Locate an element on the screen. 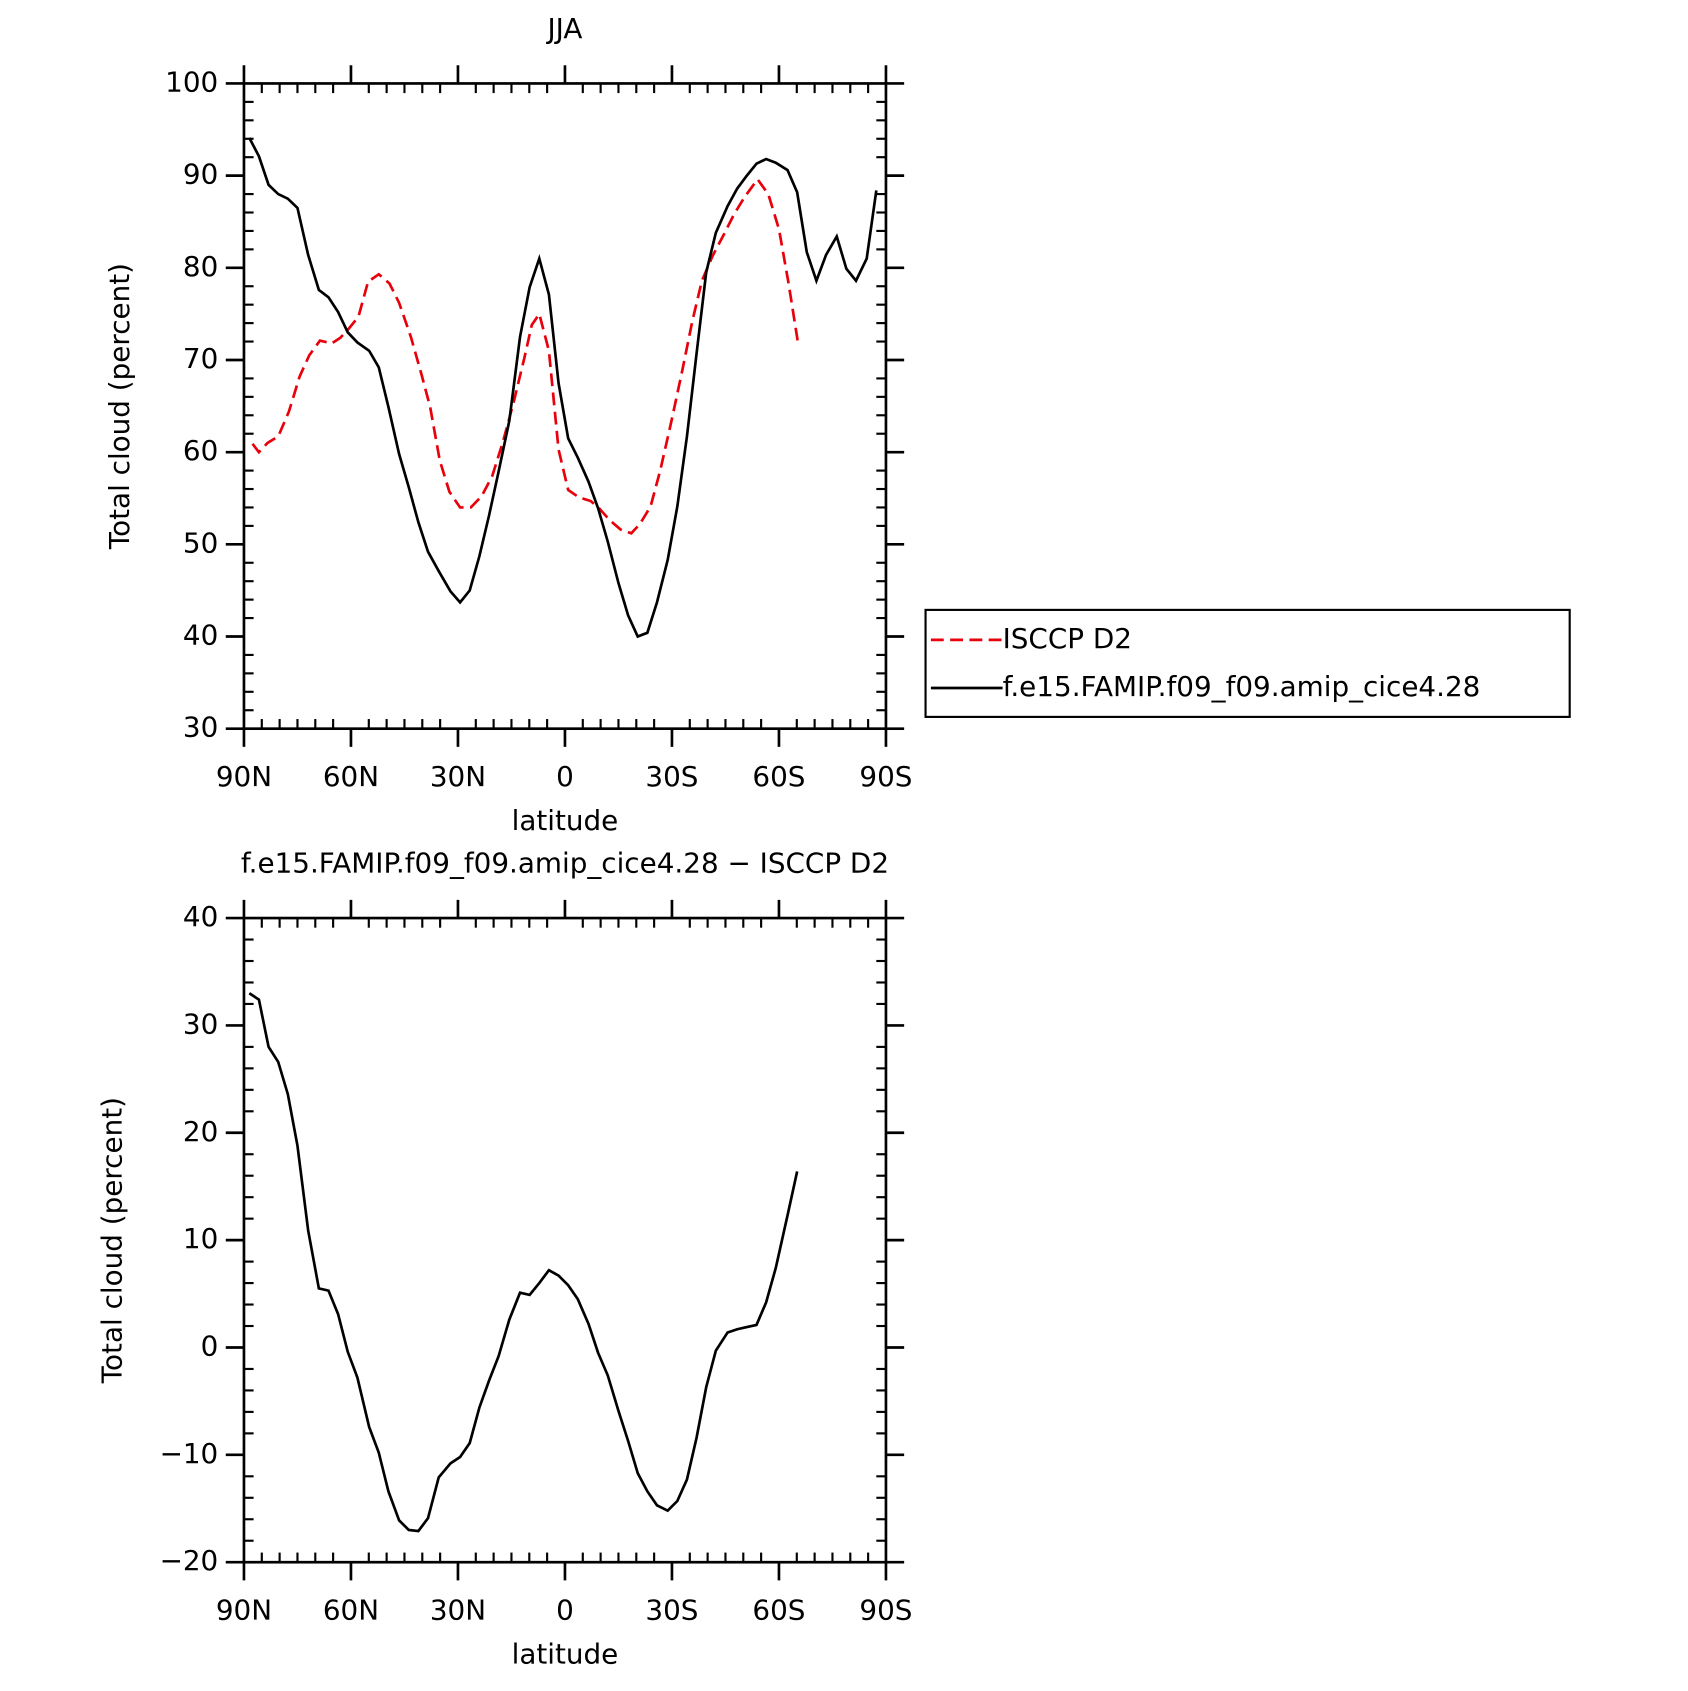 This screenshot has height=1691, width=1688. y-tick-label: 20 is located at coordinates (200, 1131).